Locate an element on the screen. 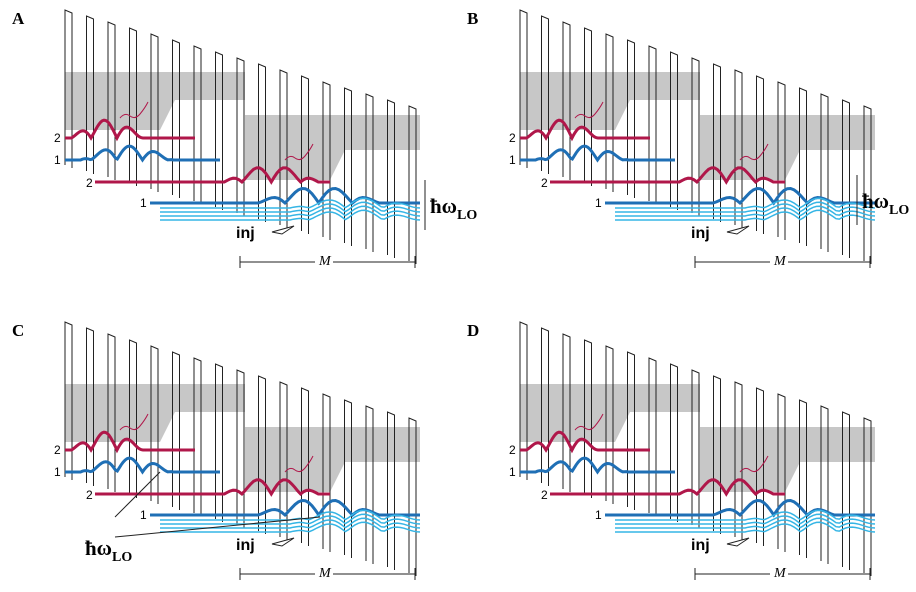  panel-label: D is located at coordinates (473, 330).